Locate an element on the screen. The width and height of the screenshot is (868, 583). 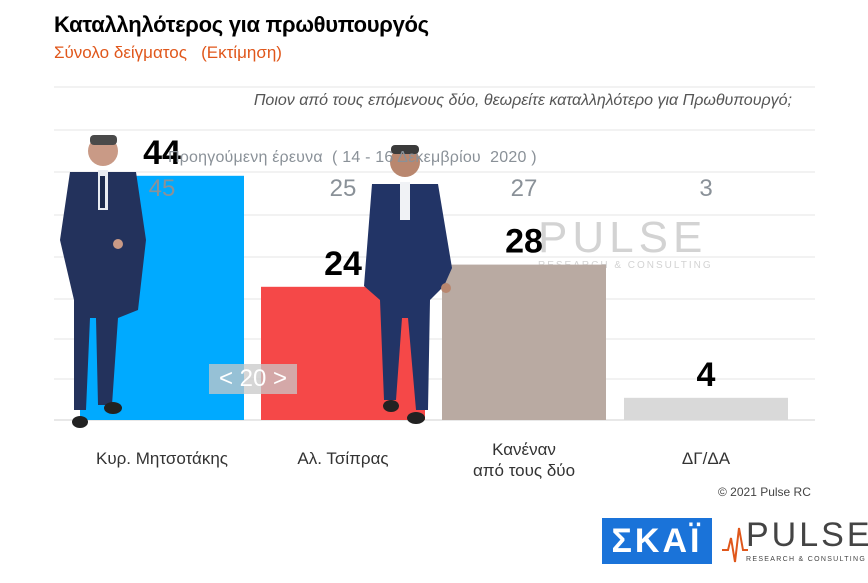
value-label-3: 4 is located at coordinates (706, 375).